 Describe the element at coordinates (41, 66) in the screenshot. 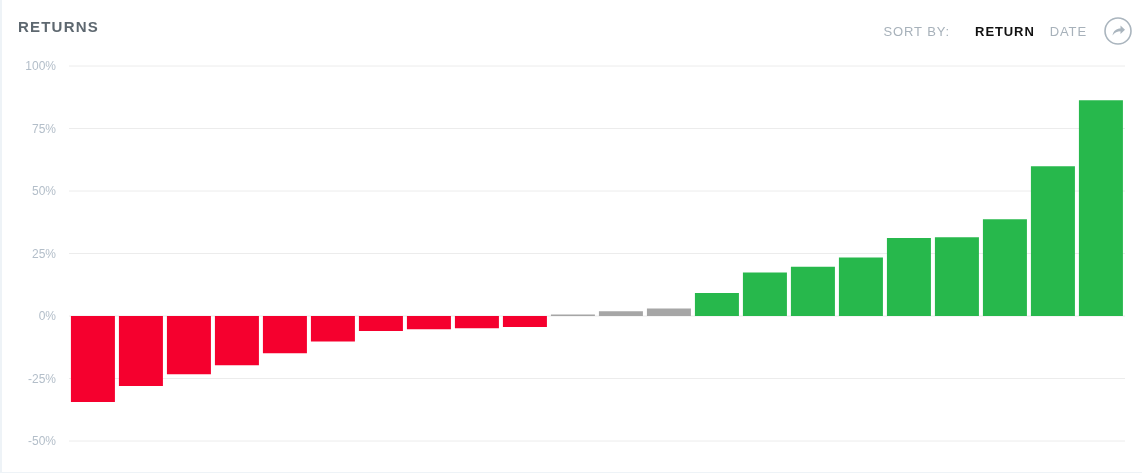

I see `y-tick-label: 100%` at that location.